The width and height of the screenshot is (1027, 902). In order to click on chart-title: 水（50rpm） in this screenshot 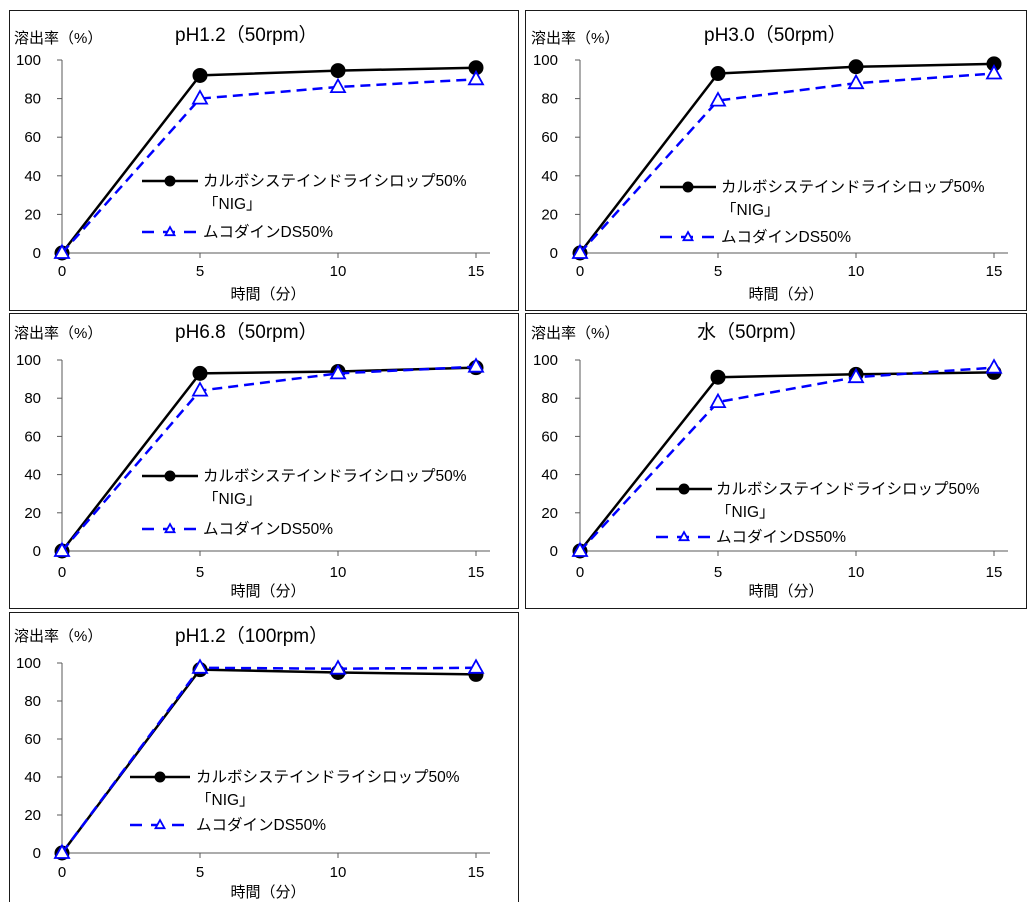, I will do `click(752, 332)`.